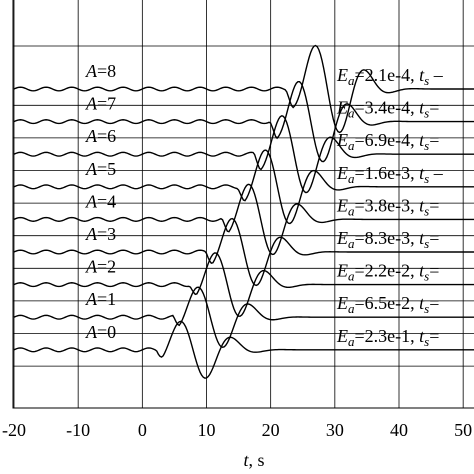 The height and width of the screenshot is (474, 474). I want to click on x-axis-label: t, s, so click(253, 460).